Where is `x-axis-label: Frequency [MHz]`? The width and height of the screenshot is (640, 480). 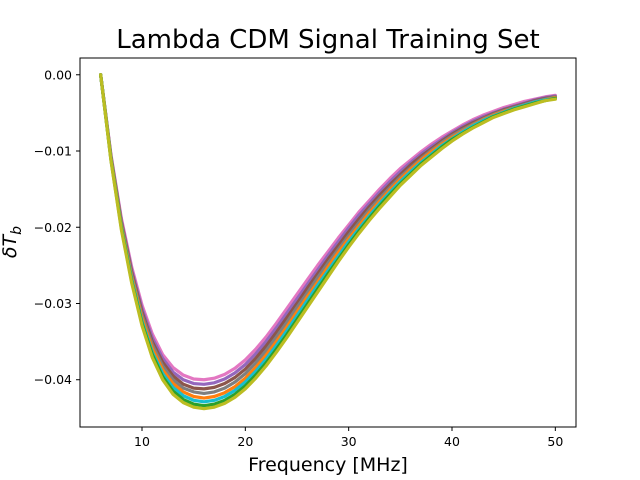
x-axis-label: Frequency [MHz] is located at coordinates (328, 465).